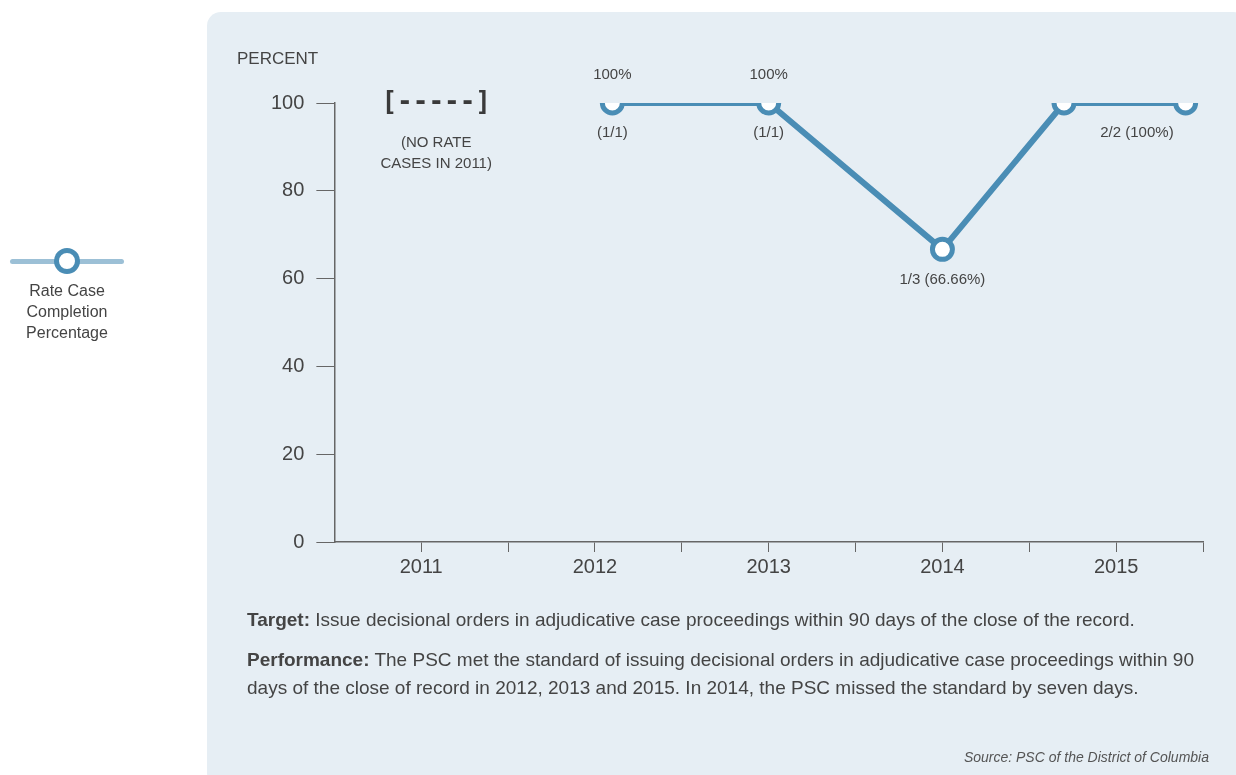 Image resolution: width=1236 pixels, height=775 pixels. Describe the element at coordinates (278, 58) in the screenshot. I see `y-axis-title: PERCENT` at that location.